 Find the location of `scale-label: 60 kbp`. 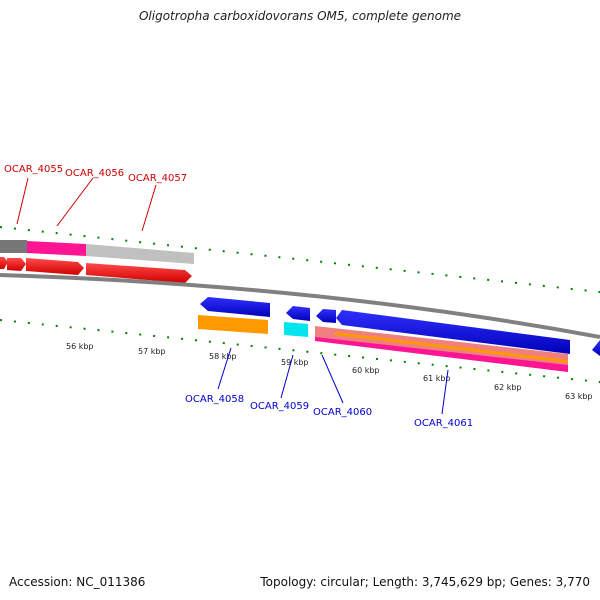

scale-label: 60 kbp is located at coordinates (366, 370).